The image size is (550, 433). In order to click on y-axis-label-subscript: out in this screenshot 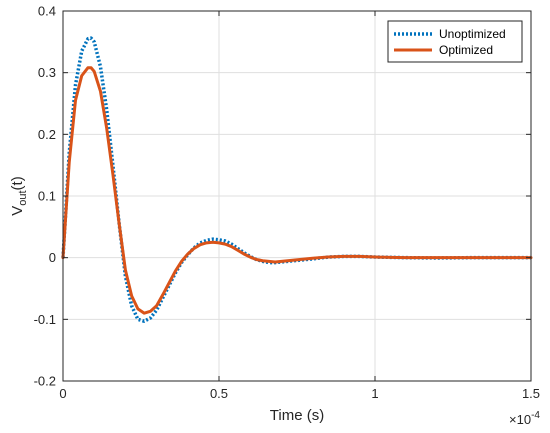, I will do `click(23, 197)`.